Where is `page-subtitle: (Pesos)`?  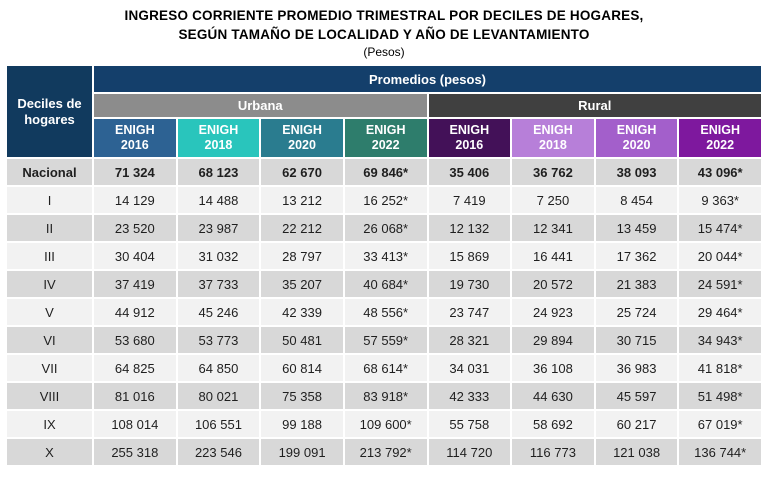
page-subtitle: (Pesos) is located at coordinates (384, 52).